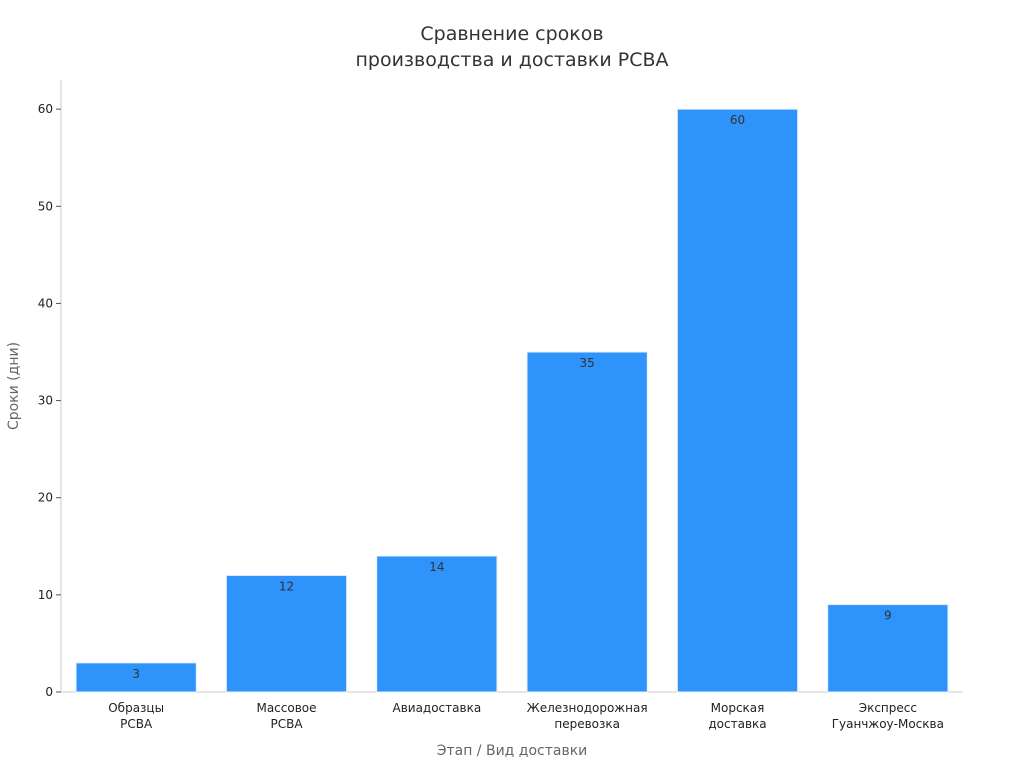 Image resolution: width=1024 pixels, height=768 pixels. What do you see at coordinates (512, 751) in the screenshot?
I see `x-axis-title: Этап / Вид доставки` at bounding box center [512, 751].